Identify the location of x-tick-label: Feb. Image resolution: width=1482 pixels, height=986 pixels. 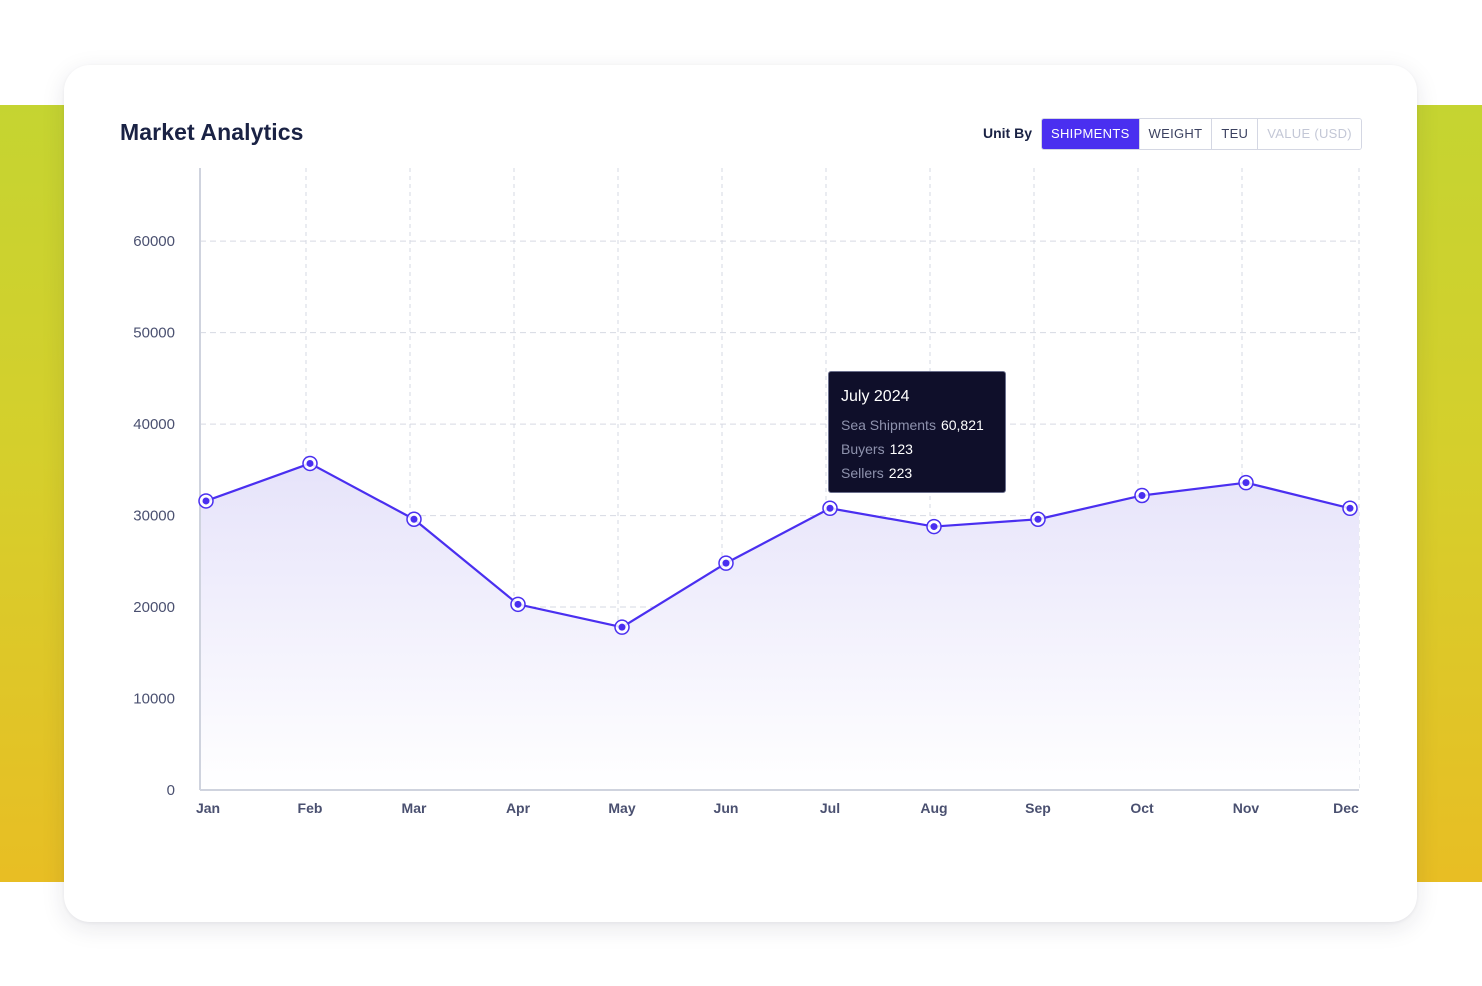
(310, 808).